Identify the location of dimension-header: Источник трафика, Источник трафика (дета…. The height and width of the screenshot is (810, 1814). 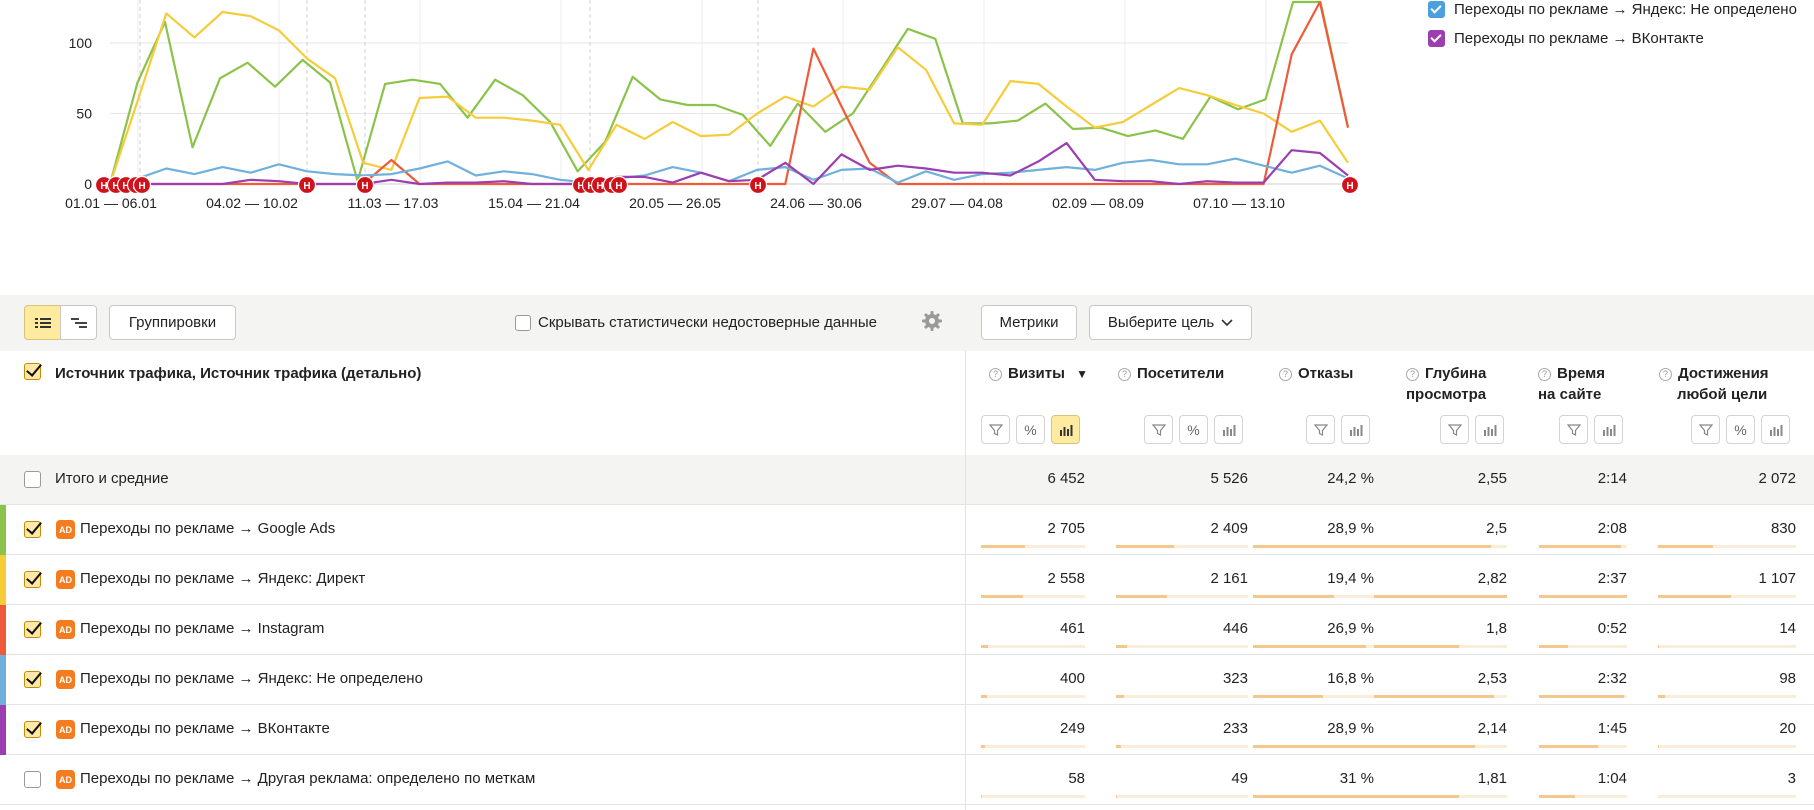
(238, 373).